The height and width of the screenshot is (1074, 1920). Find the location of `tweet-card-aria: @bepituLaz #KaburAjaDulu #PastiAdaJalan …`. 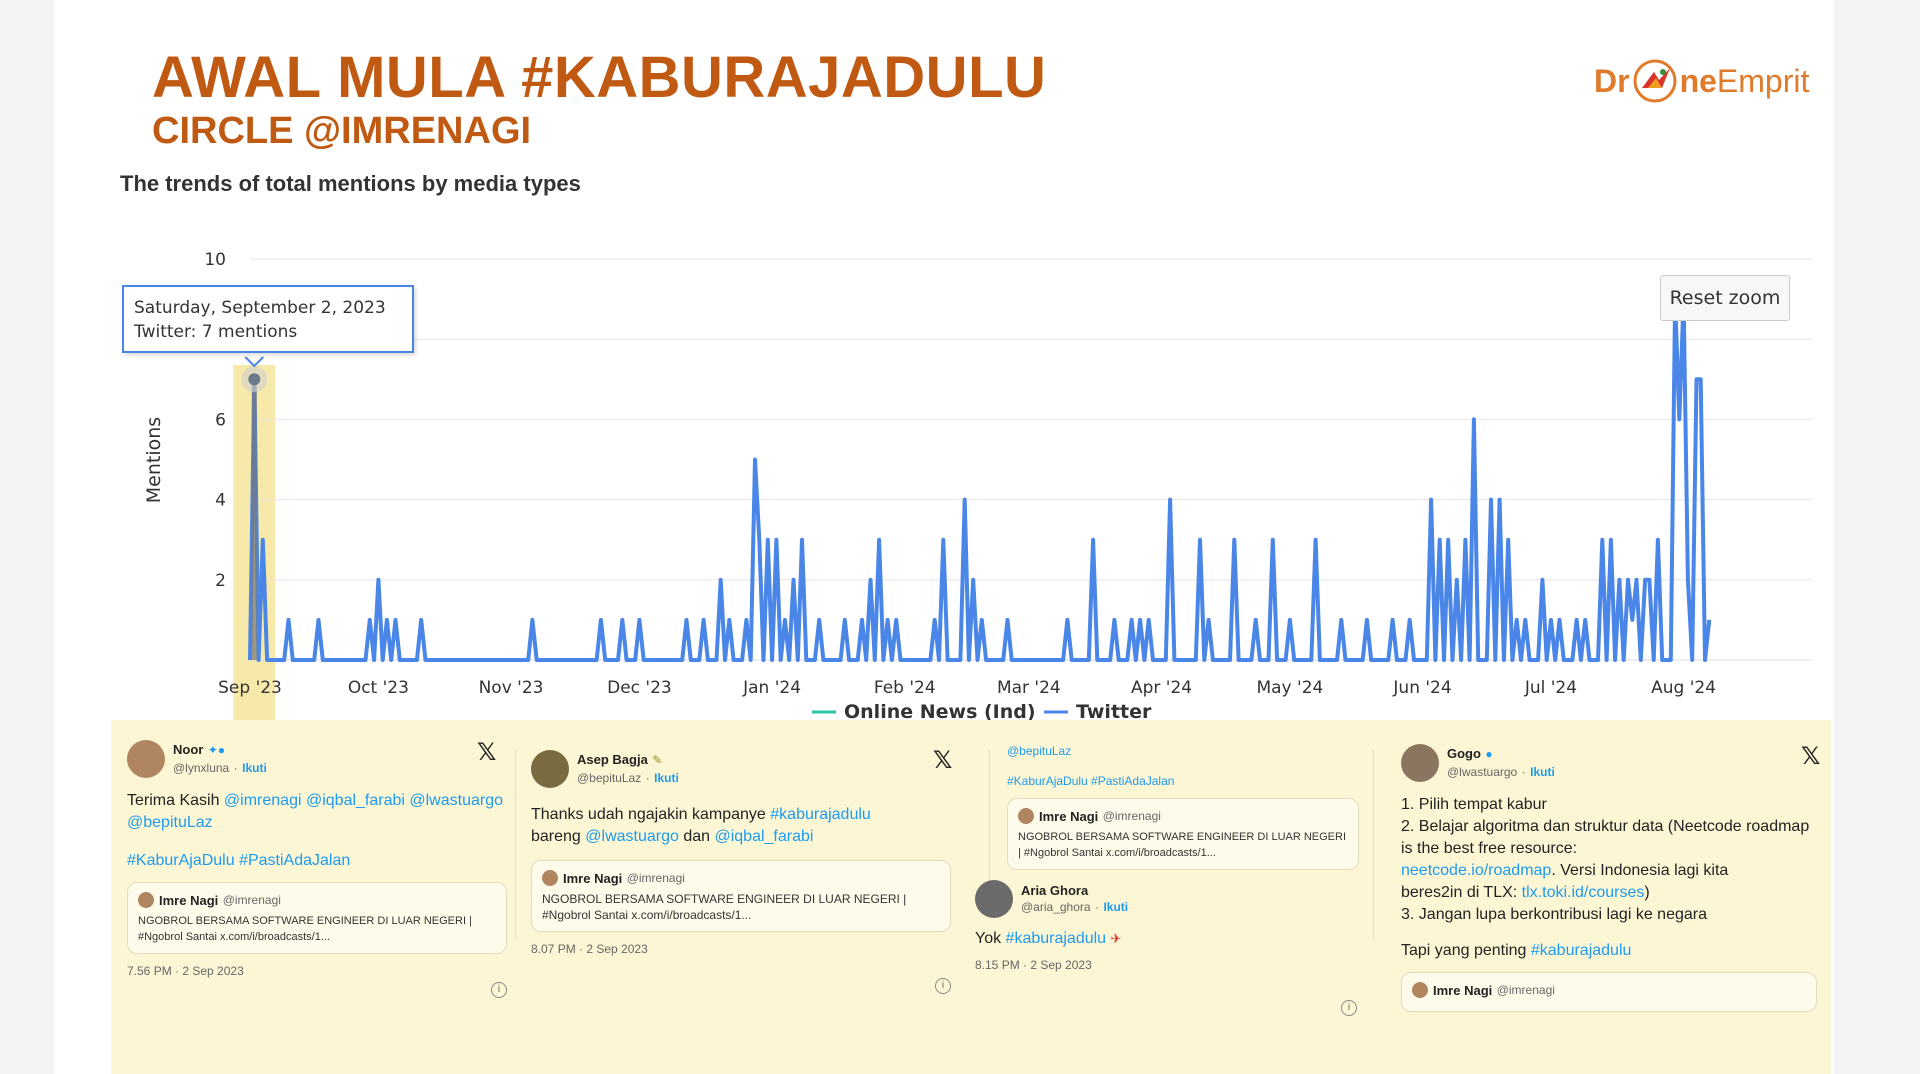

tweet-card-aria: @bepituLaz #KaburAjaDulu #PastiAdaJalan … is located at coordinates (1167, 880).